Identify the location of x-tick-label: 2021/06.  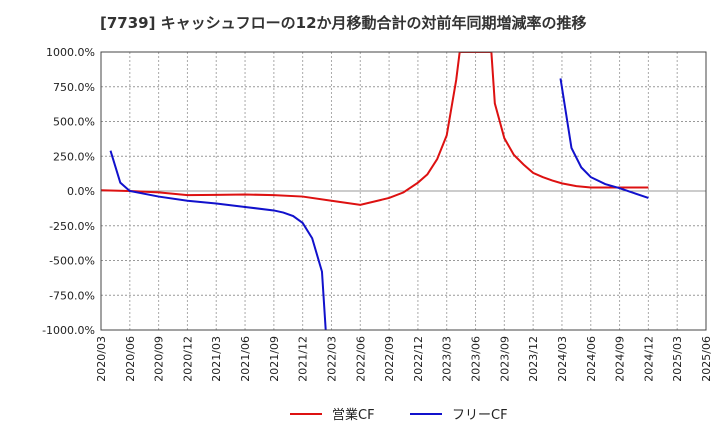
(245, 359).